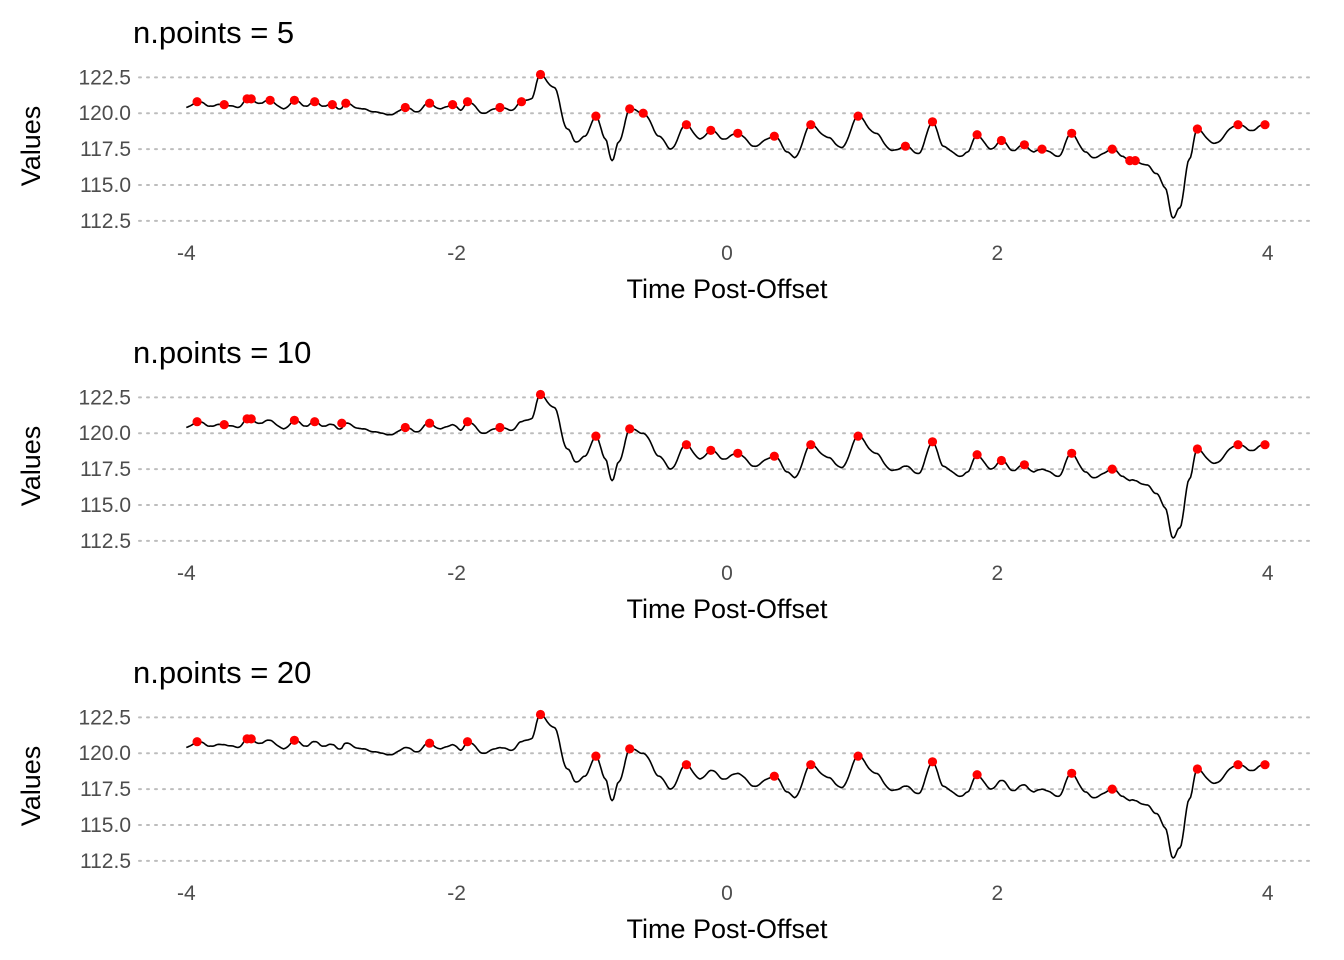  What do you see at coordinates (213, 32) in the screenshot?
I see `panel-title: n.points = 5` at bounding box center [213, 32].